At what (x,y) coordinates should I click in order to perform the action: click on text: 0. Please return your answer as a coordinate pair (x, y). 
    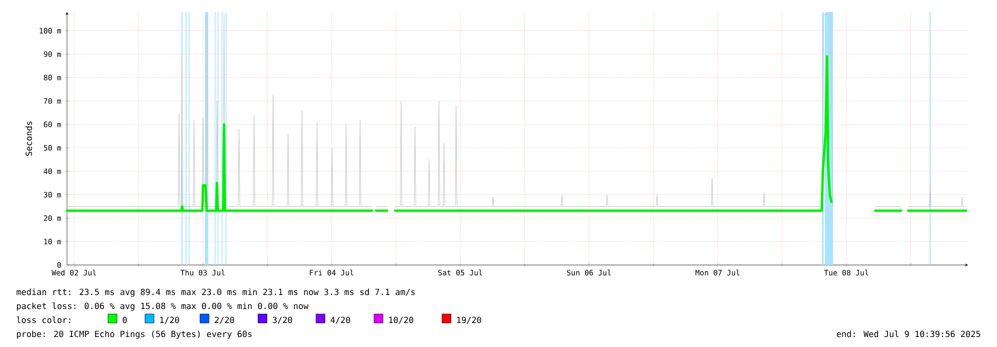
    Looking at the image, I should click on (124, 320).